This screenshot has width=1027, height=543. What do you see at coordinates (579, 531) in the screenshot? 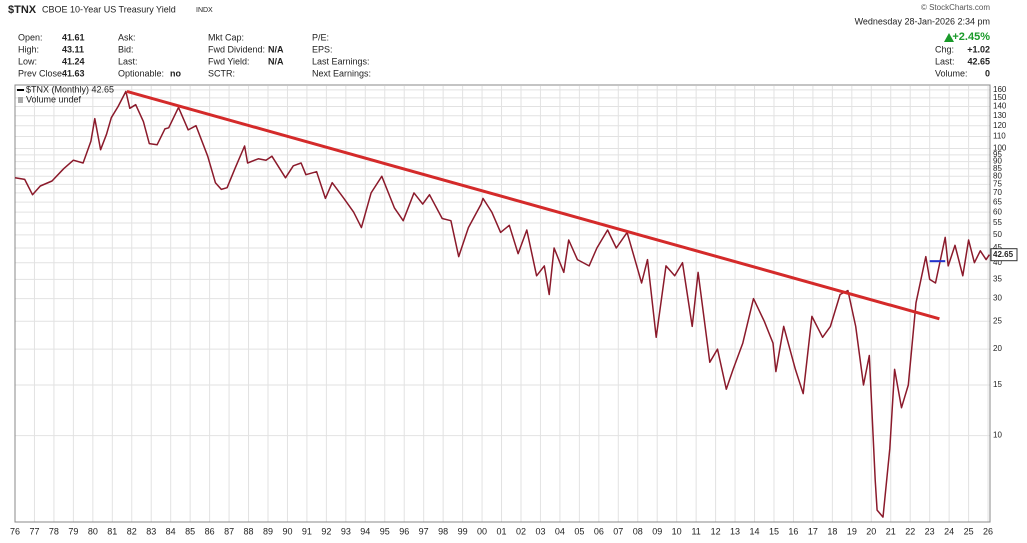
I see `x-tick-label: 05` at bounding box center [579, 531].